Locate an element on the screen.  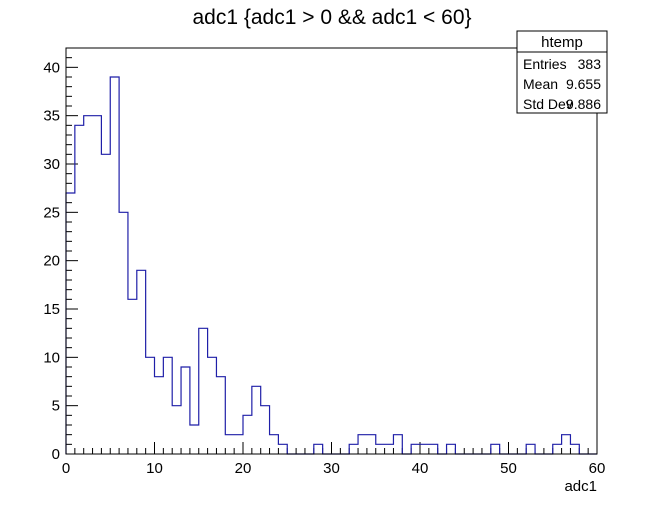
x-tick-label: 40 is located at coordinates (420, 468).